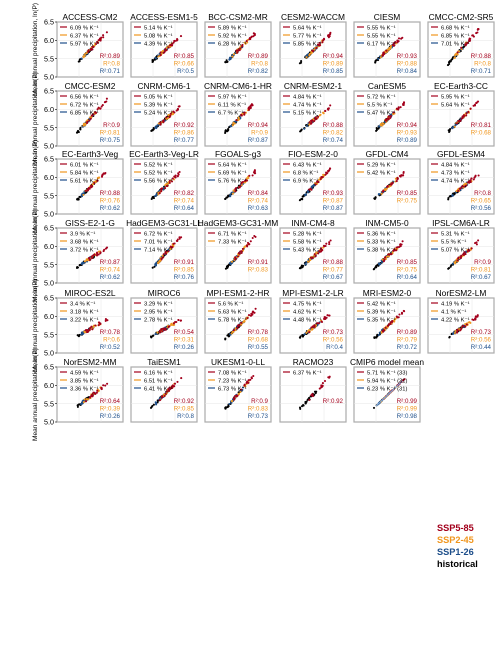 This screenshot has height=657, width=500. I want to click on rate-label-ssp245: 2.95 % K⁻¹, so click(158, 312).